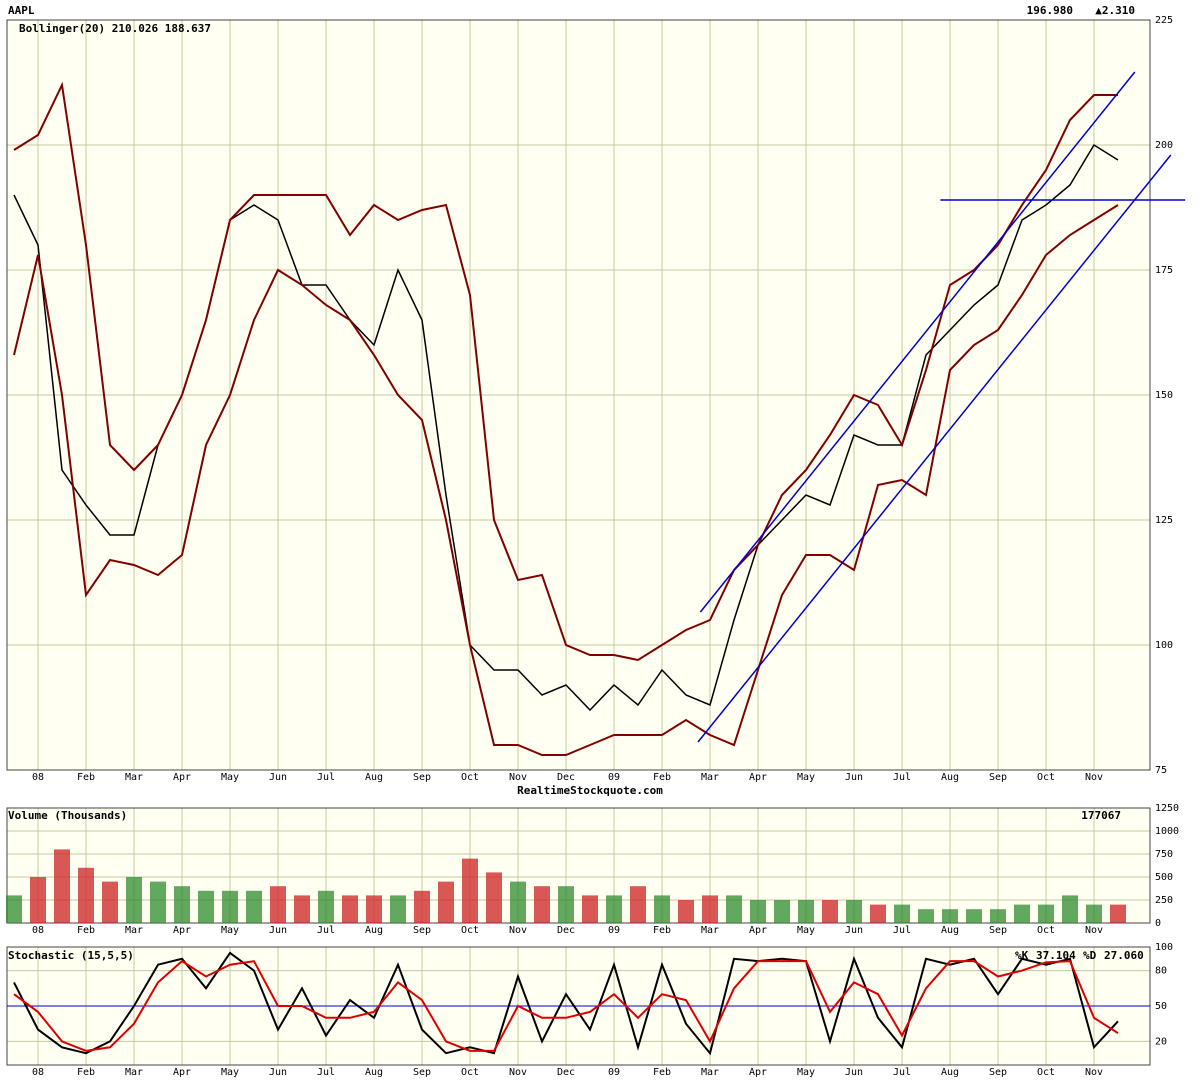 The height and width of the screenshot is (1080, 1200). Describe the element at coordinates (1124, 955) in the screenshot. I see `legend-value: 27.060` at that location.